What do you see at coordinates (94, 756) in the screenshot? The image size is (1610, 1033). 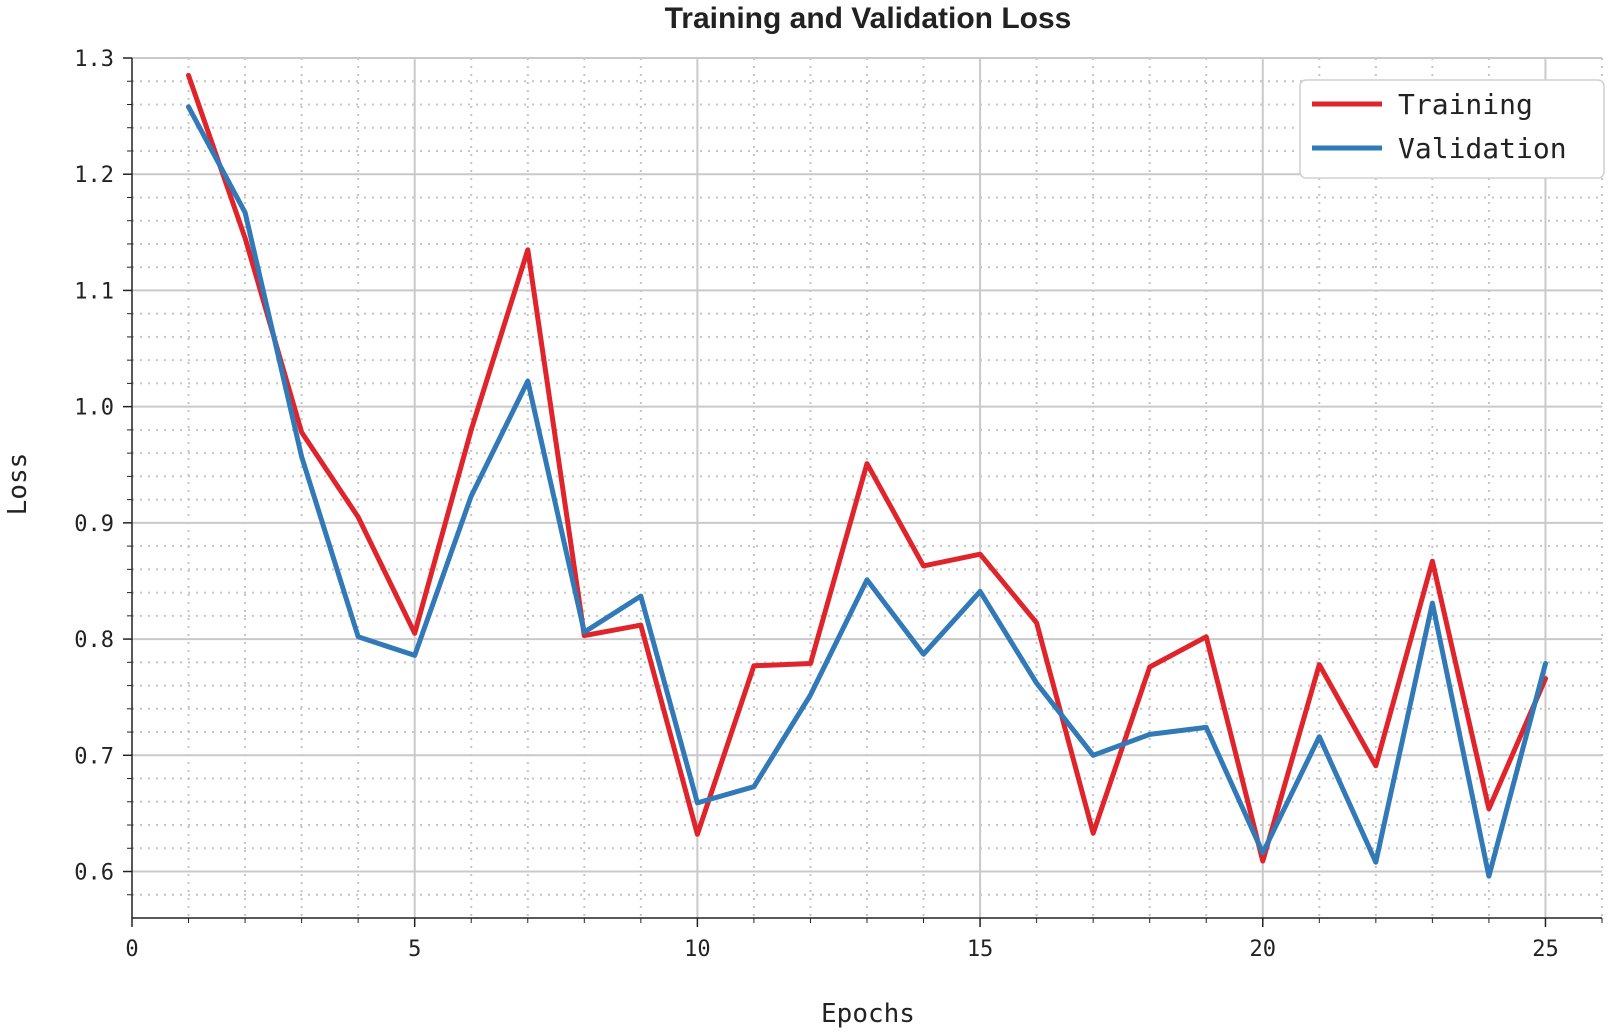 I see `y-tick-label: 0.7` at bounding box center [94, 756].